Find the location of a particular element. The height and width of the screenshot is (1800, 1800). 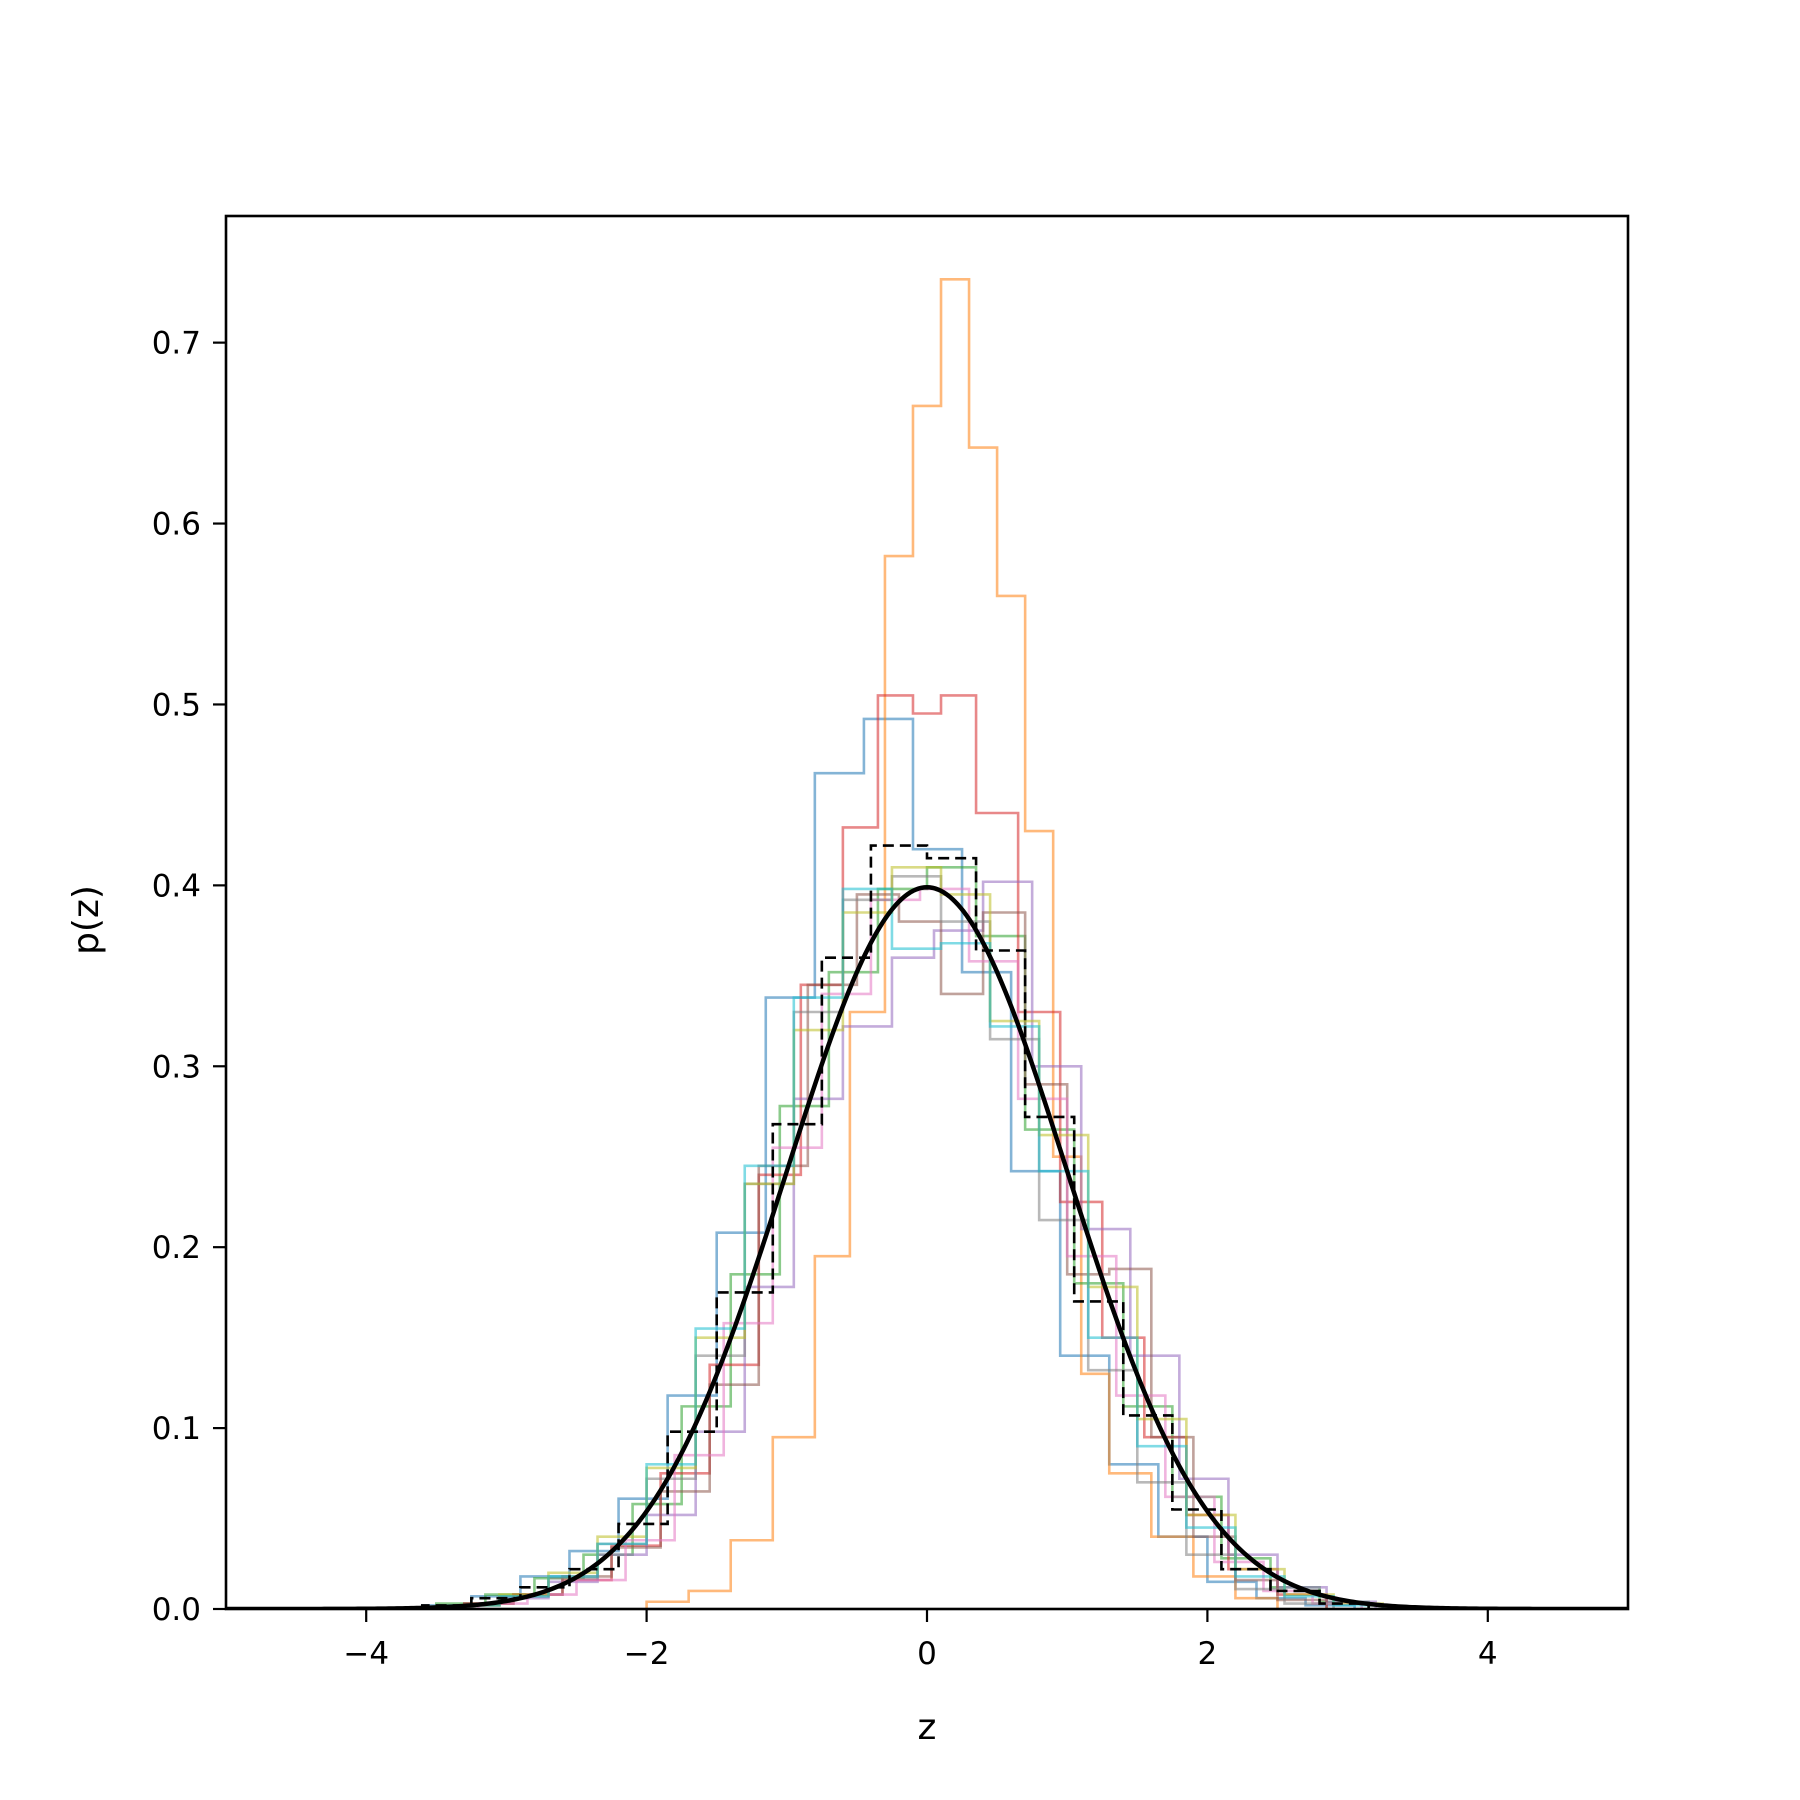

x-tick-label: −4 is located at coordinates (366, 1654).